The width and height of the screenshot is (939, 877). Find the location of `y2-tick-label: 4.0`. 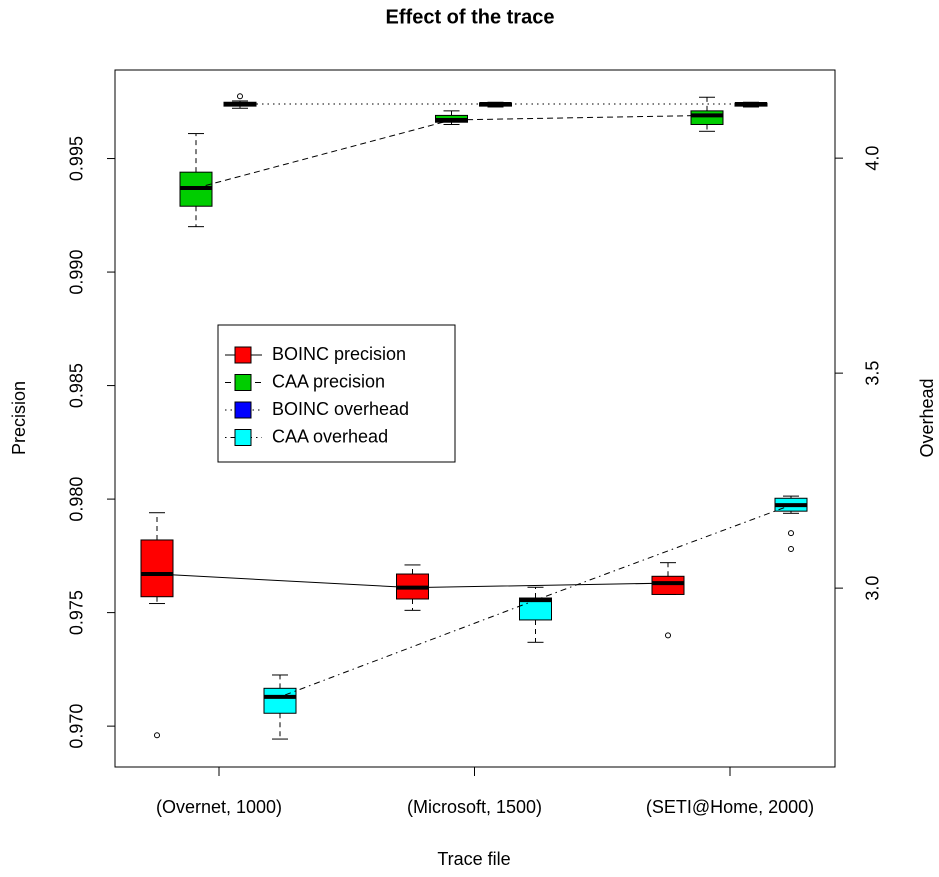

y2-tick-label: 4.0 is located at coordinates (873, 158).